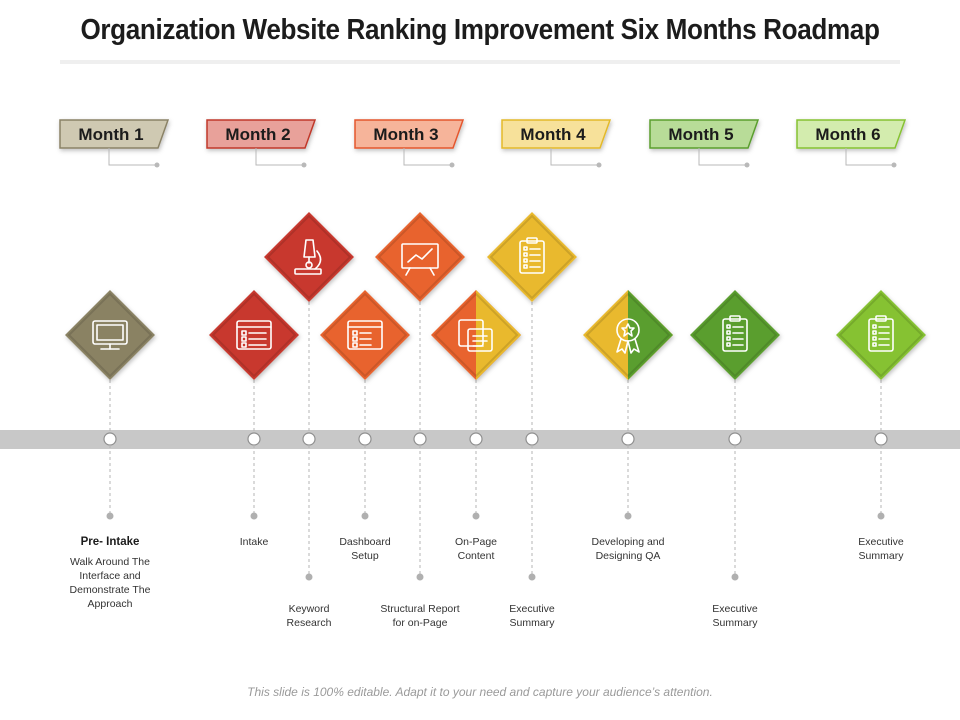  I want to click on month-label: Month 3, so click(405, 134).